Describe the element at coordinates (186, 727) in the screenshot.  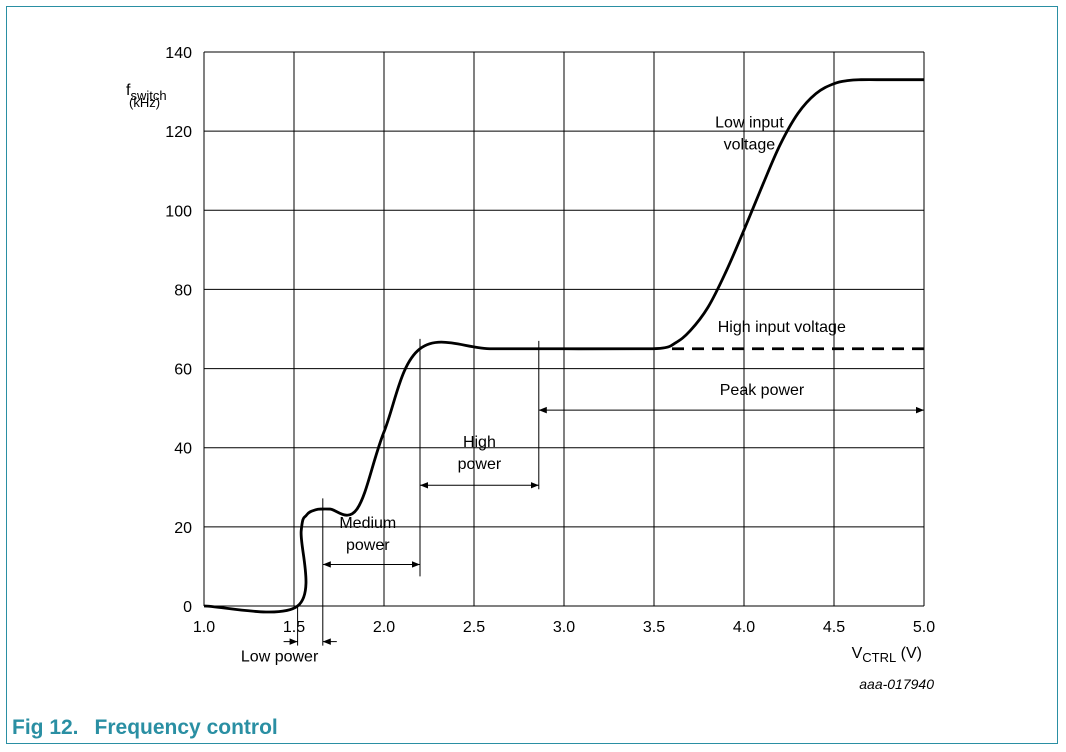
I see `figure-title: Frequency control` at that location.